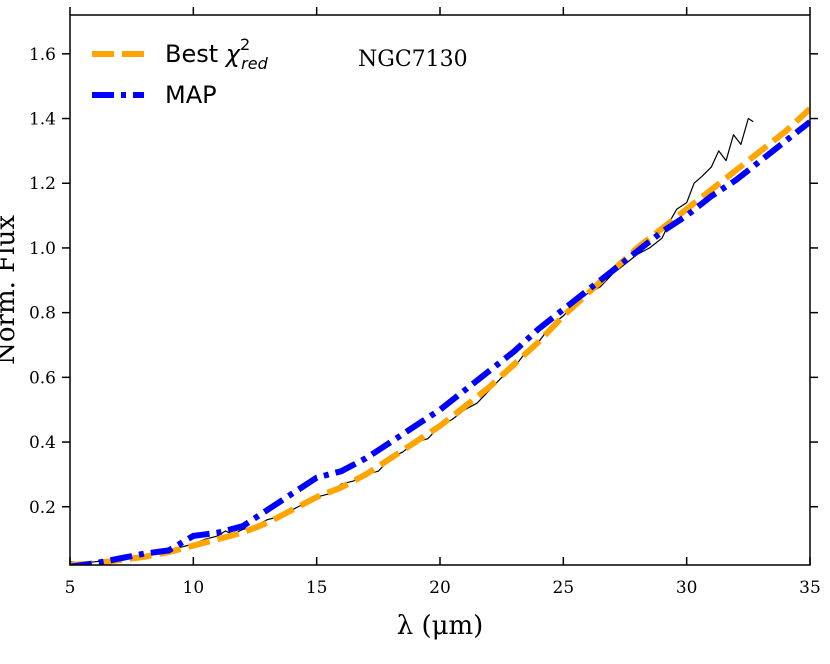  What do you see at coordinates (42, 120) in the screenshot?
I see `y-tick-label: 1.4` at bounding box center [42, 120].